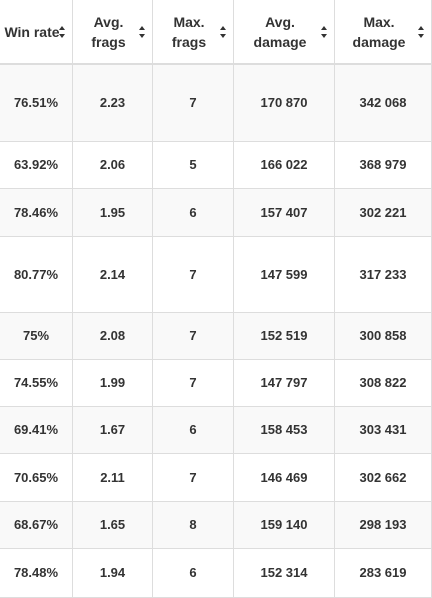  I want to click on cell-win-rate: 78.46%, so click(36, 212).